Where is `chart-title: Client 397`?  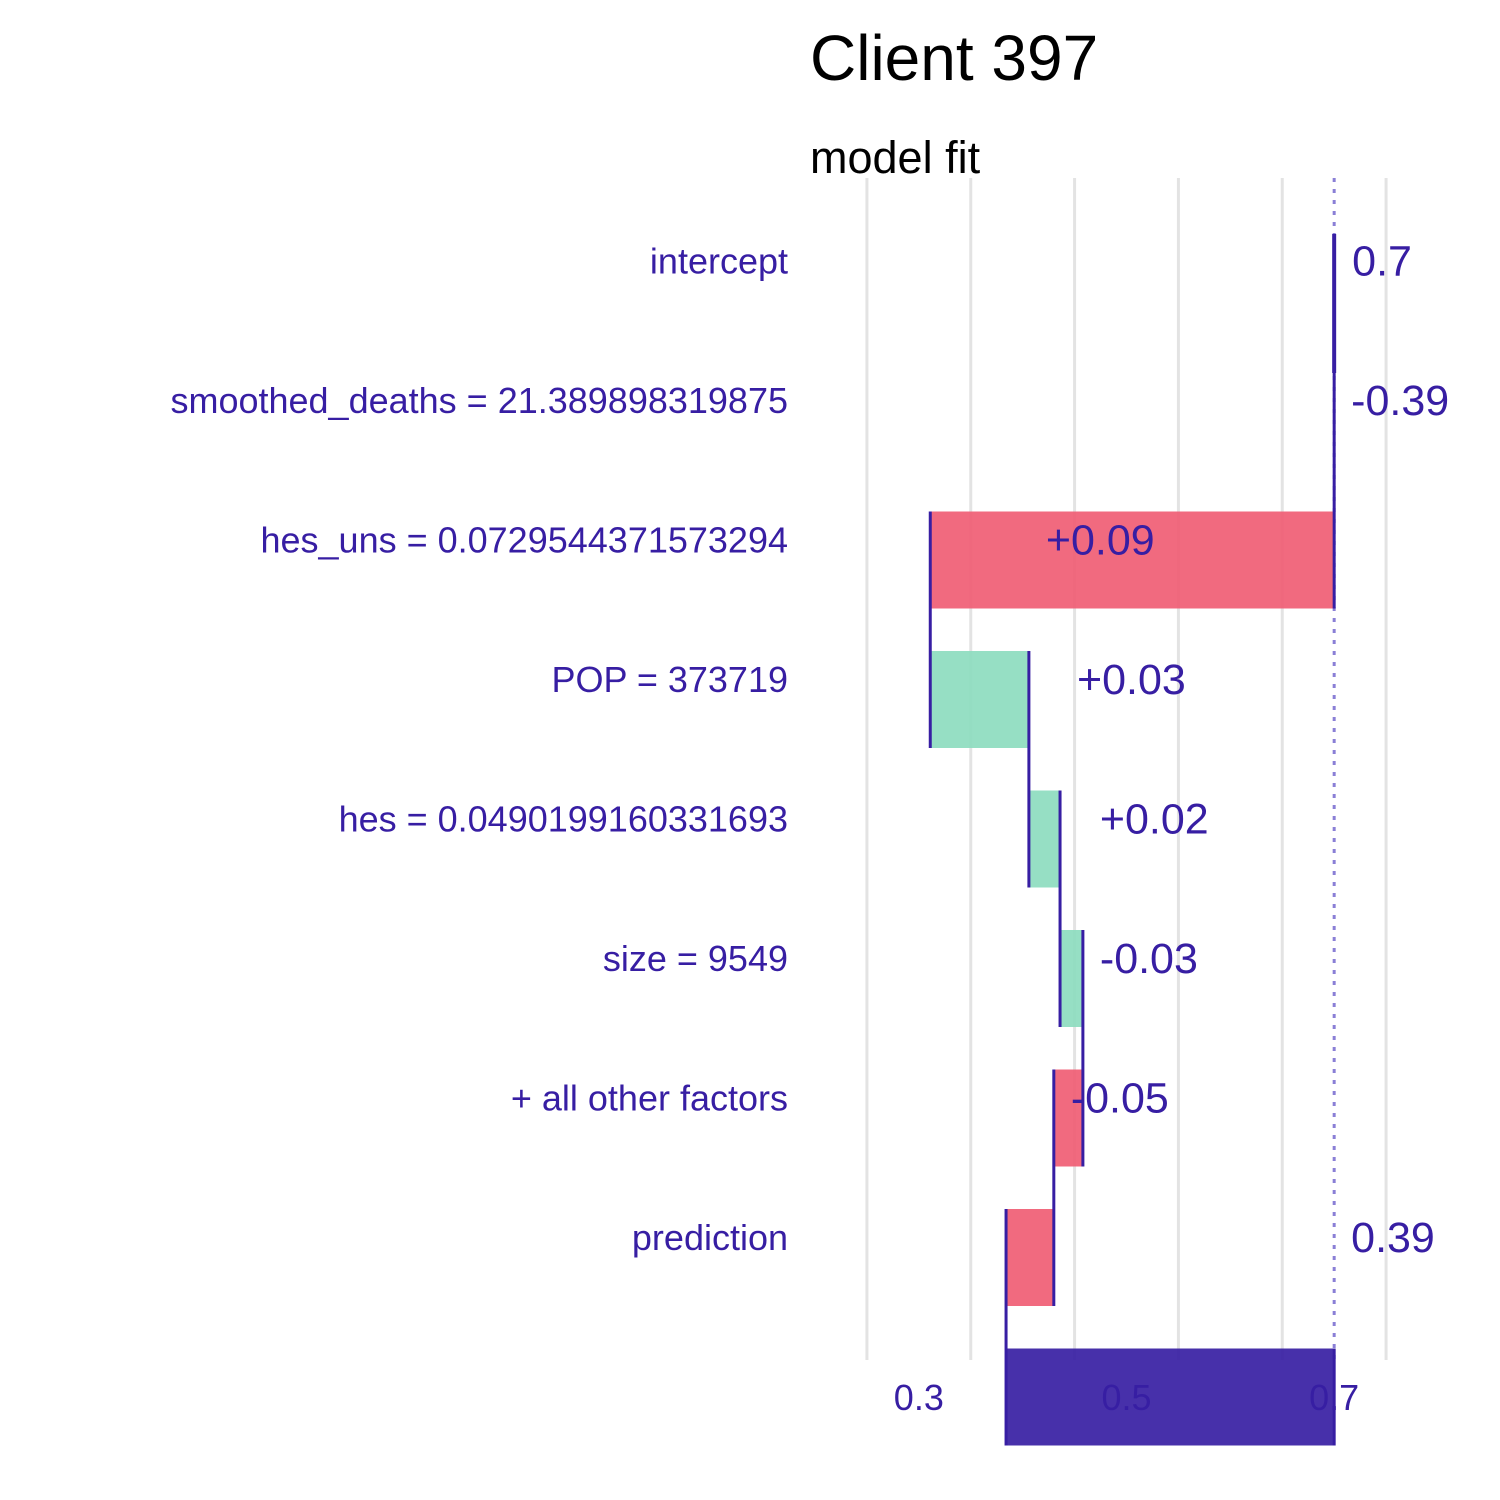 chart-title: Client 397 is located at coordinates (954, 58).